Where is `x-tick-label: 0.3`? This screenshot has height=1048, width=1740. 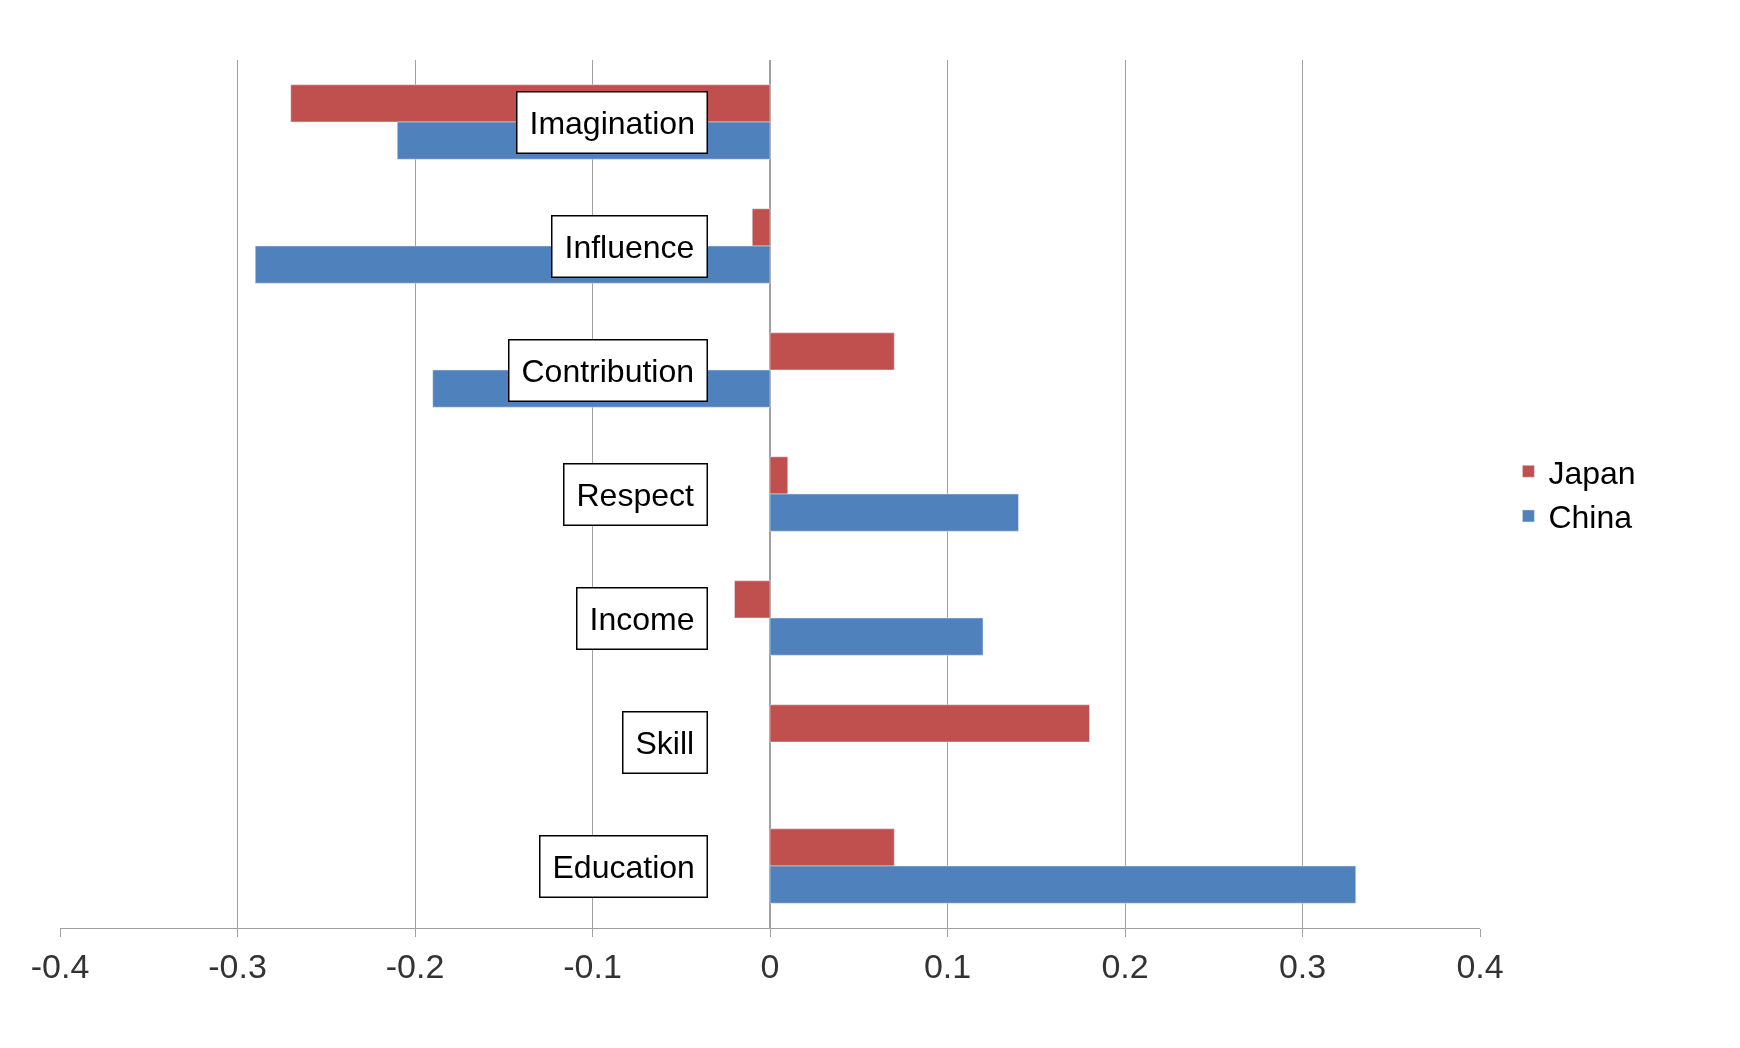 x-tick-label: 0.3 is located at coordinates (1302, 965).